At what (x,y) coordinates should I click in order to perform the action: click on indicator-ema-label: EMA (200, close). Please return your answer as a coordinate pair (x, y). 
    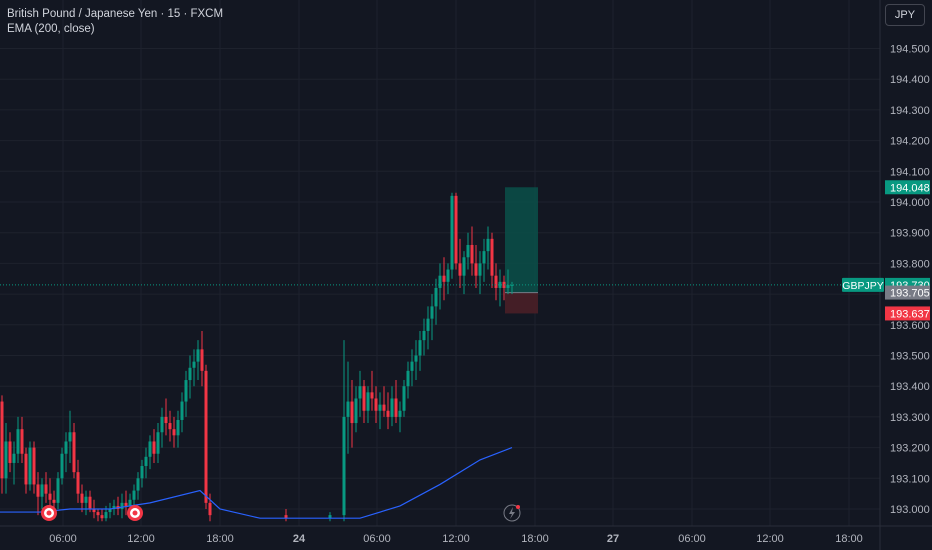
    Looking at the image, I should click on (51, 29).